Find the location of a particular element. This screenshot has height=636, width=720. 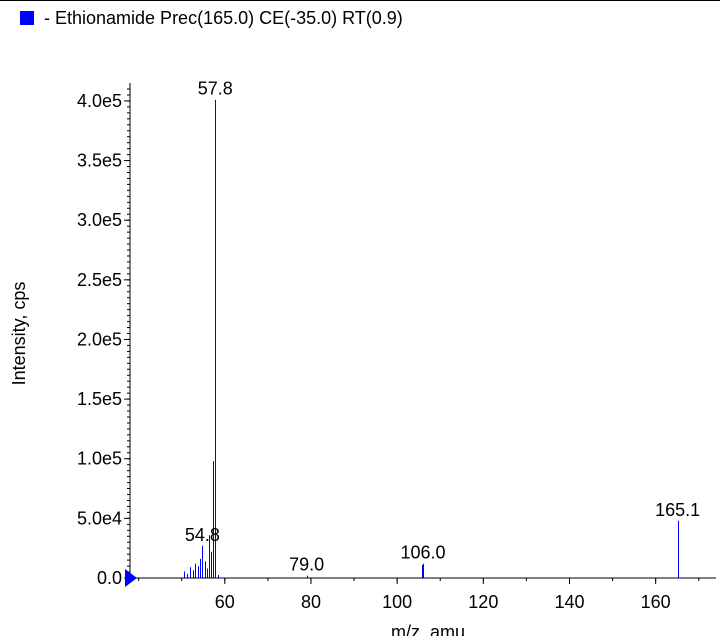

peak-label: 57.8 is located at coordinates (215, 89).